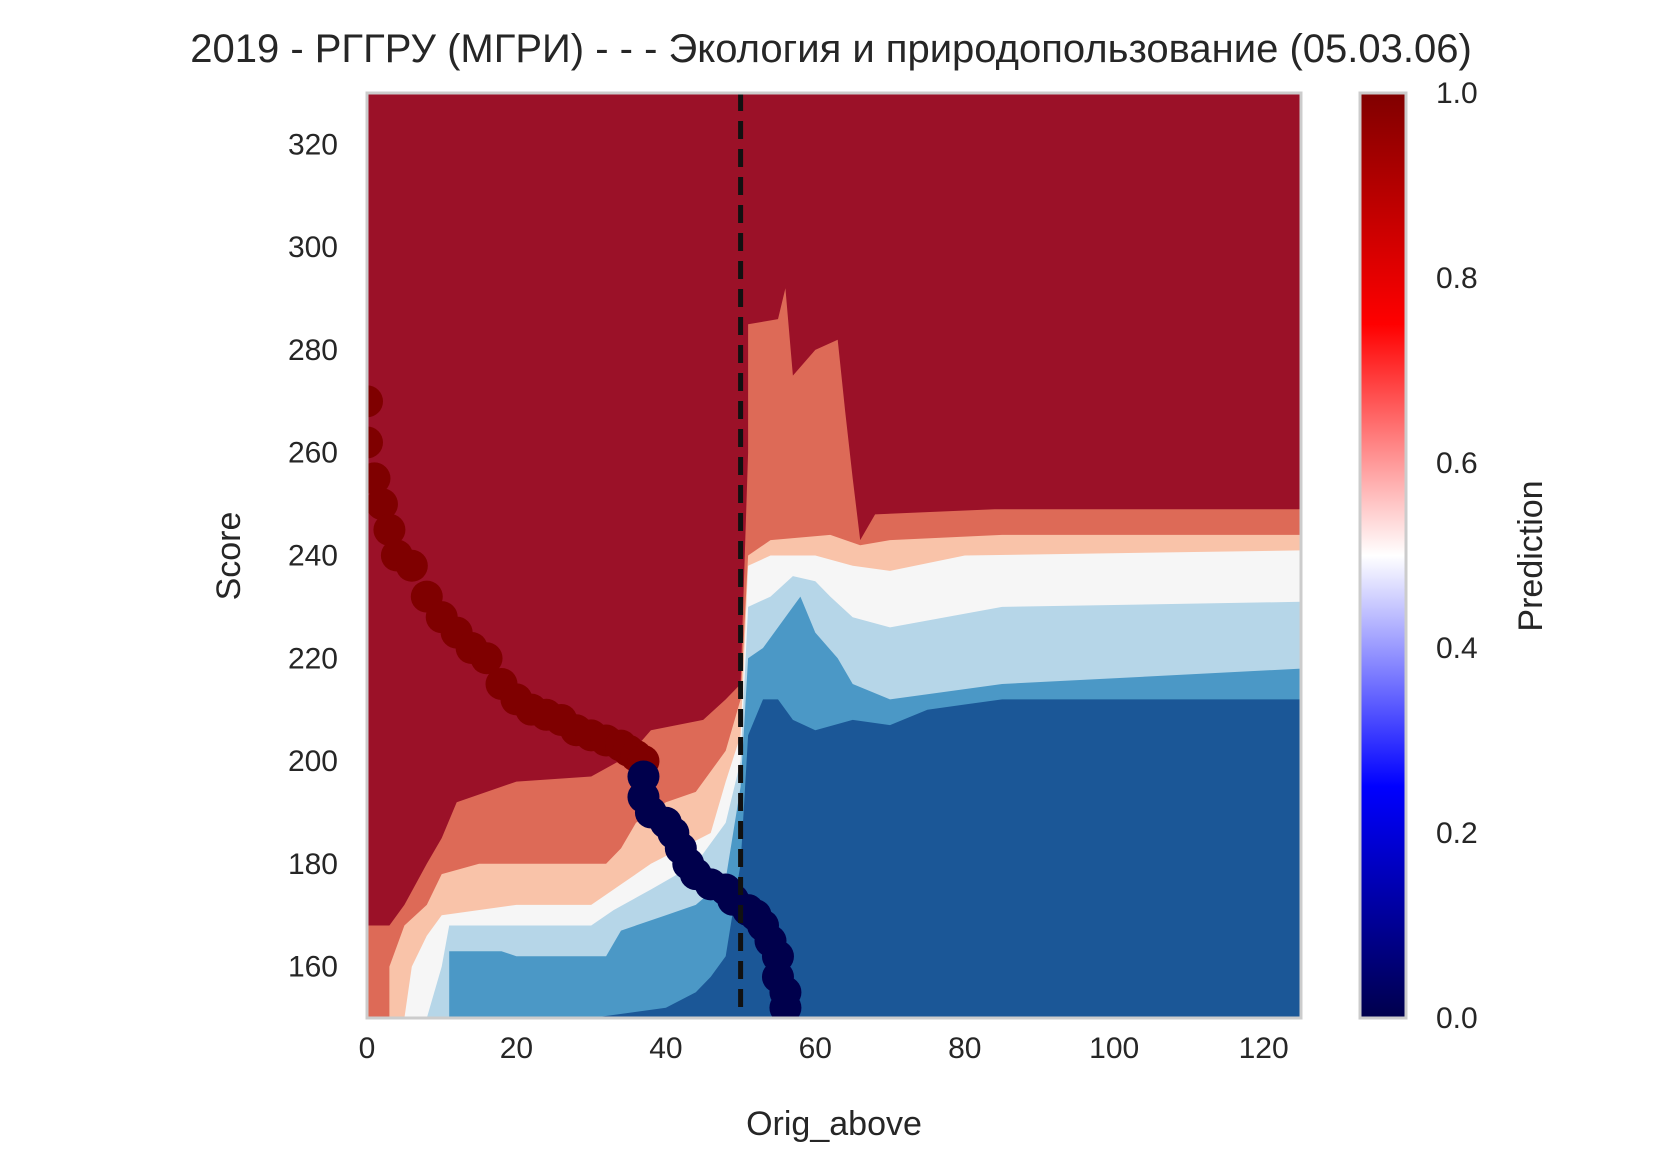  I want to click on x-tick-label: 40, so click(665, 1048).